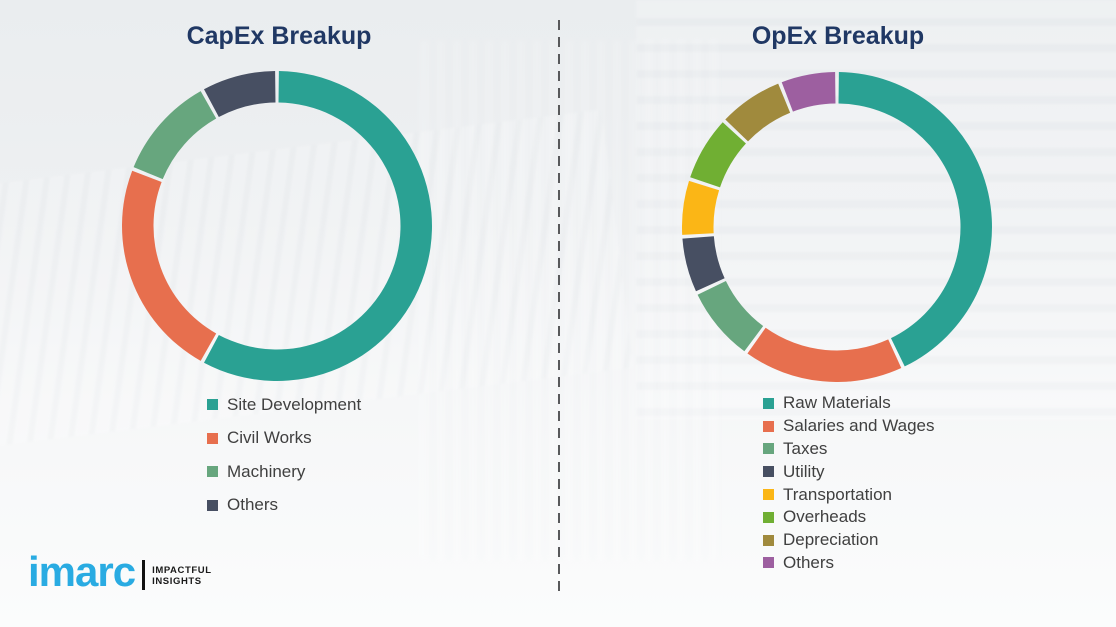  Describe the element at coordinates (703, 264) in the screenshot. I see `donut-segment-utility` at that location.